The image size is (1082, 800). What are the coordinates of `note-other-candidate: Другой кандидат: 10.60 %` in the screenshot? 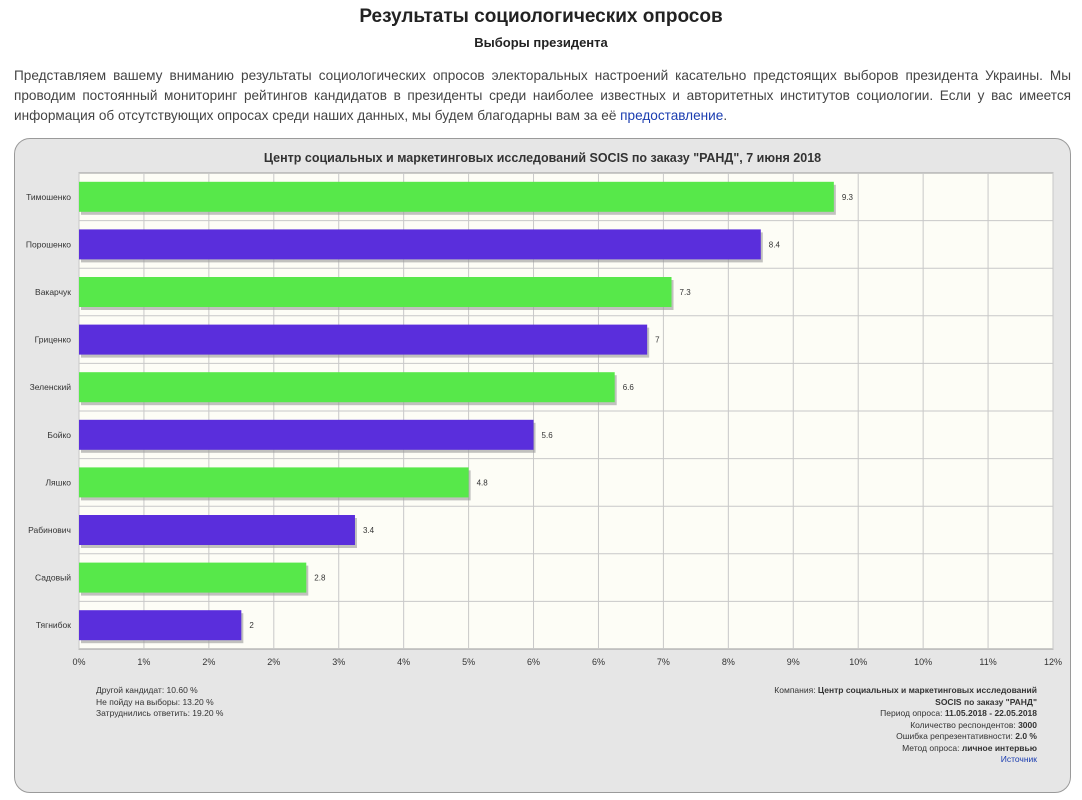 It's located at (147, 690).